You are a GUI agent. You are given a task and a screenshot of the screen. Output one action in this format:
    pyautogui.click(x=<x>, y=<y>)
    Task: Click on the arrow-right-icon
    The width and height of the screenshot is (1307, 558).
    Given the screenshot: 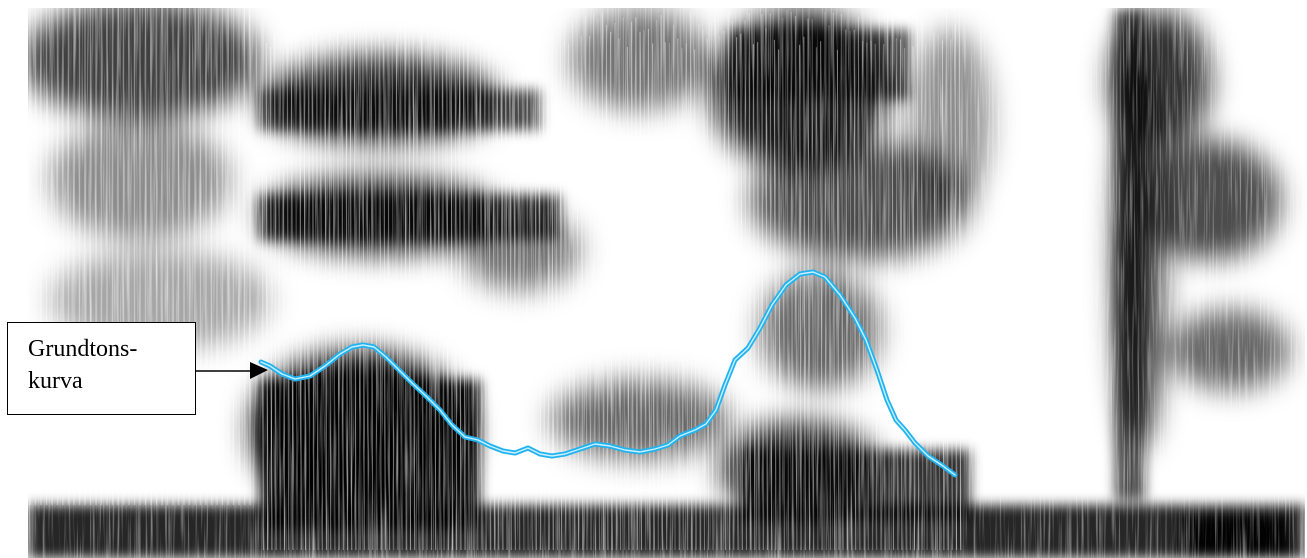 What is the action you would take?
    pyautogui.click(x=232, y=370)
    